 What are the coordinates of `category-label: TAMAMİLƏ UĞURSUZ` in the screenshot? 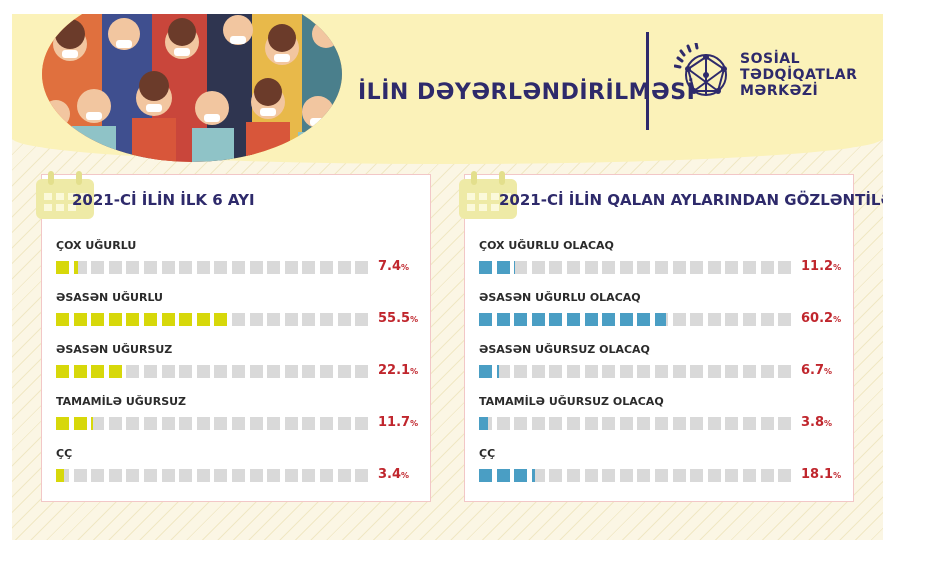 It's located at (121, 401).